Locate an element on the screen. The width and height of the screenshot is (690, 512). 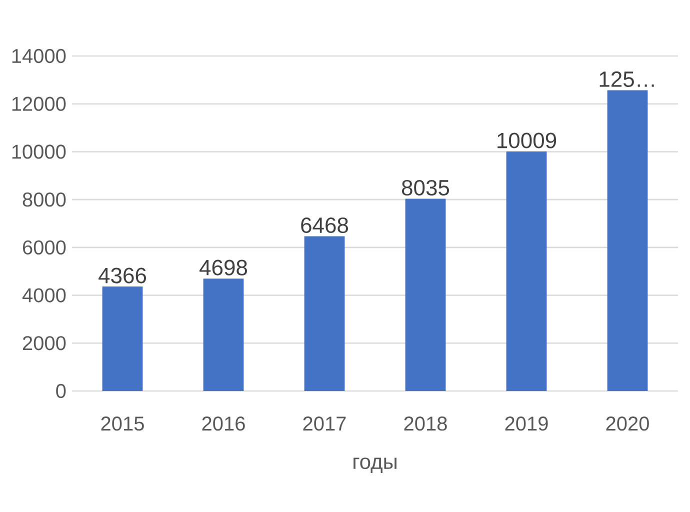
y-tick-label: 6000 is located at coordinates (44, 247).